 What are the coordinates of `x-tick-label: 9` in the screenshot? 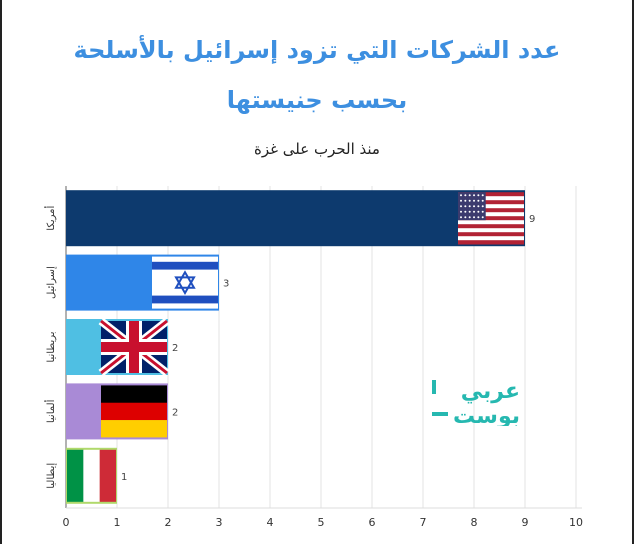 It's located at (525, 522).